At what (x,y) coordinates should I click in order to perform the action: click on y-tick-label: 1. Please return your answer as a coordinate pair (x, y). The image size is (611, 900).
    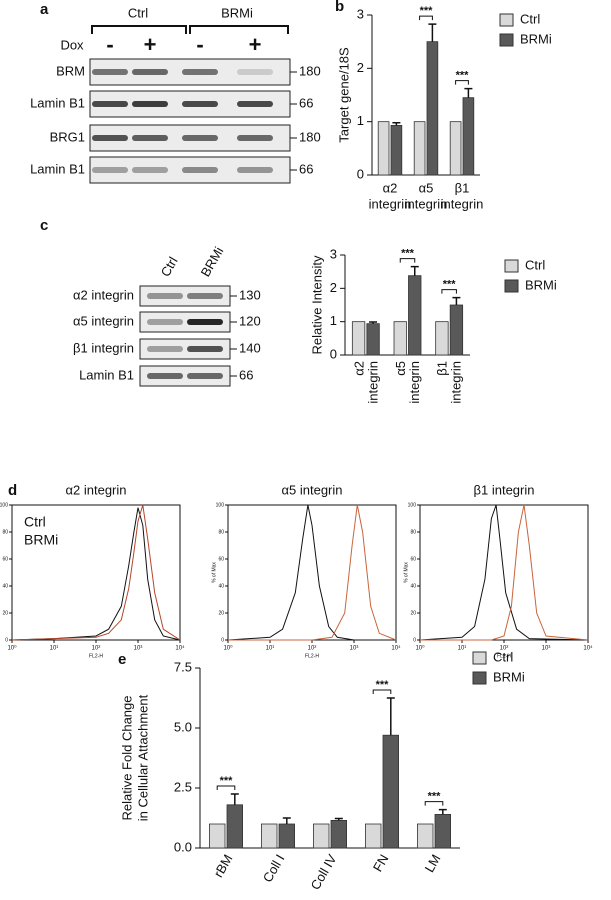
    Looking at the image, I should click on (360, 120).